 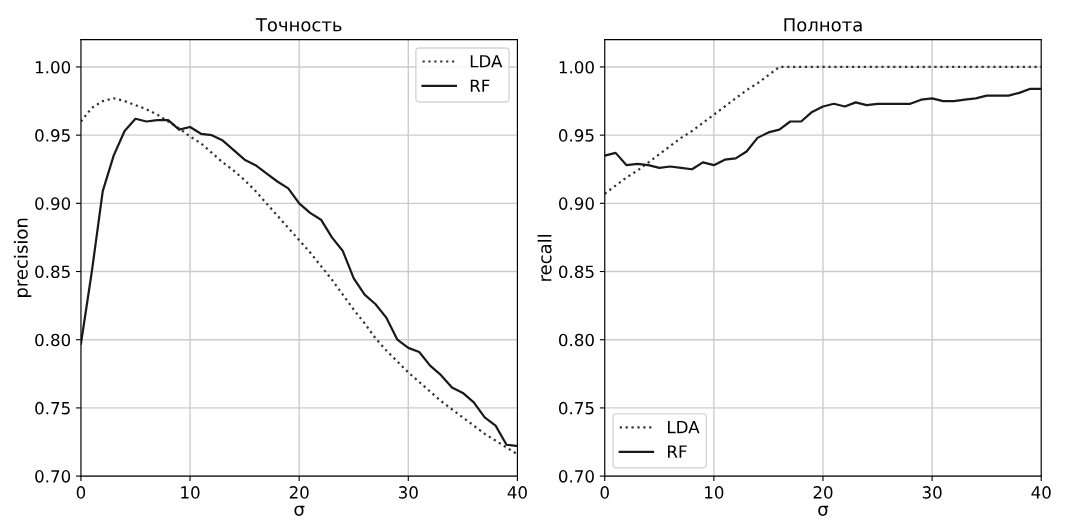 I want to click on y-axis-title: recall, so click(x=544, y=258).